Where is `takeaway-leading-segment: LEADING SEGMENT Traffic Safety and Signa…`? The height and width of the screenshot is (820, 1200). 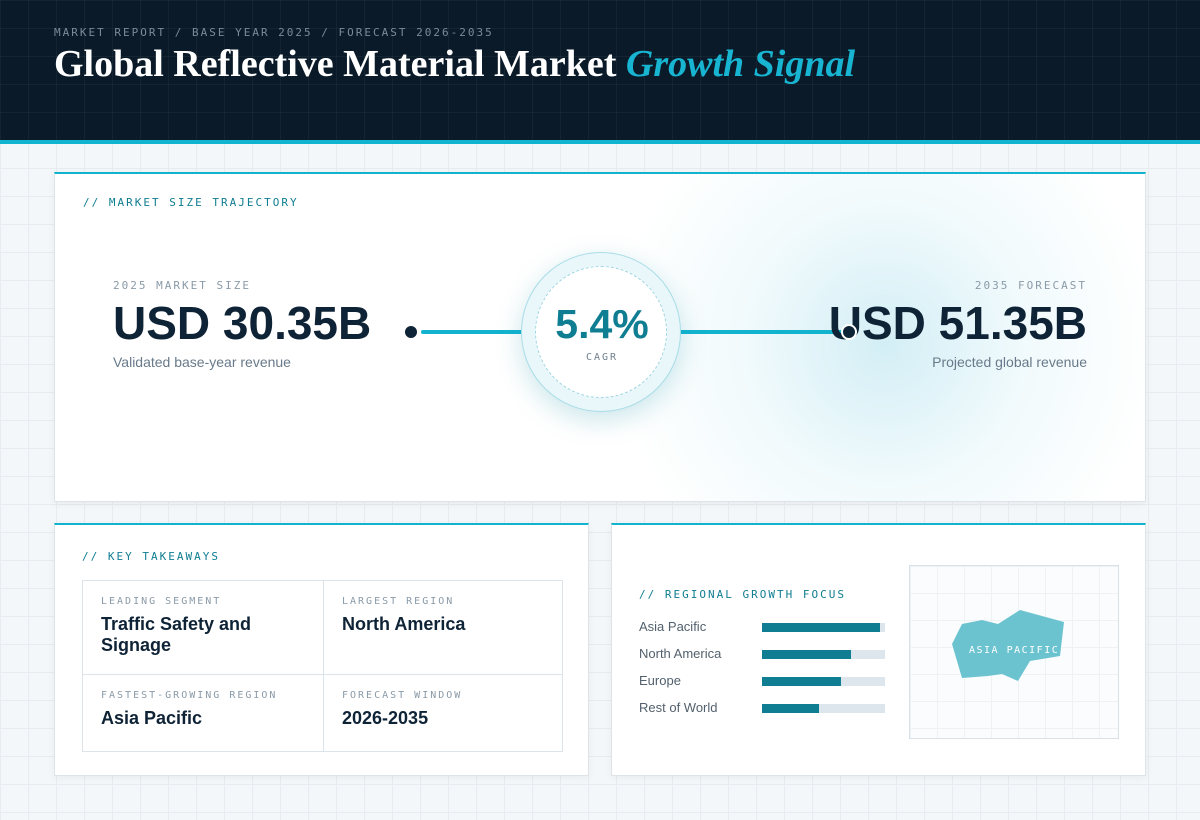 takeaway-leading-segment: LEADING SEGMENT Traffic Safety and Signa… is located at coordinates (203, 627).